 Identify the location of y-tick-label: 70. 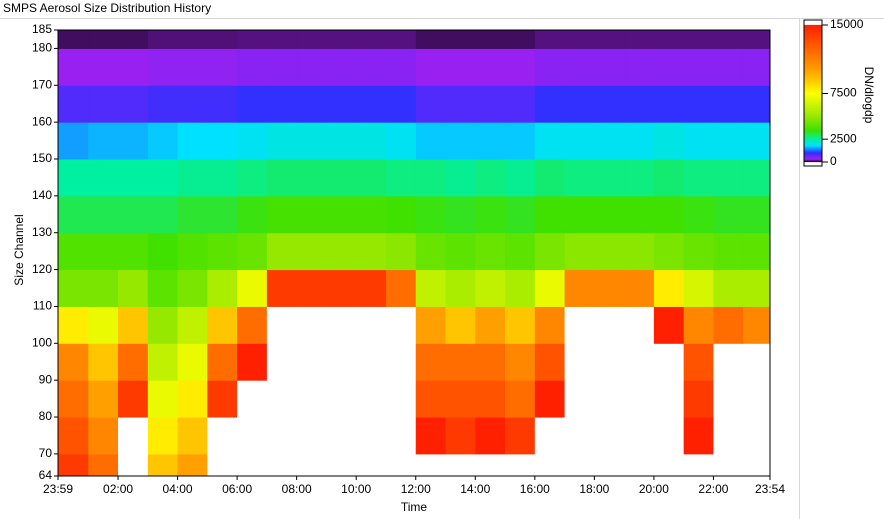
(46, 453).